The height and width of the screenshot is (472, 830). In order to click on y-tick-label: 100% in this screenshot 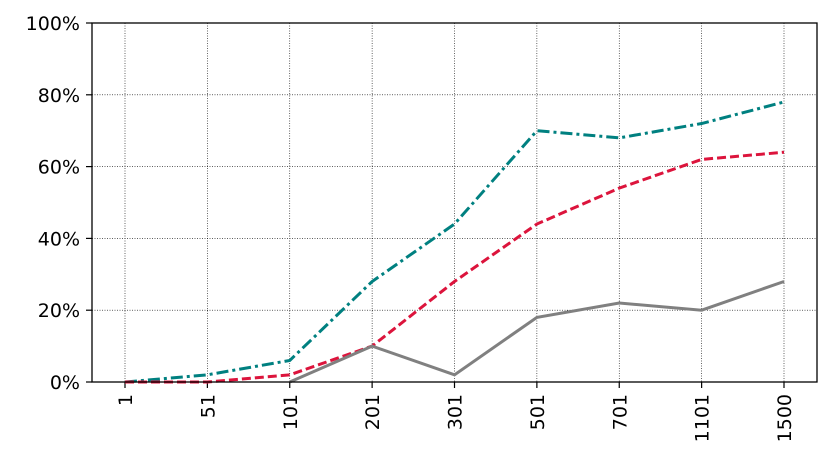, I will do `click(53, 24)`.